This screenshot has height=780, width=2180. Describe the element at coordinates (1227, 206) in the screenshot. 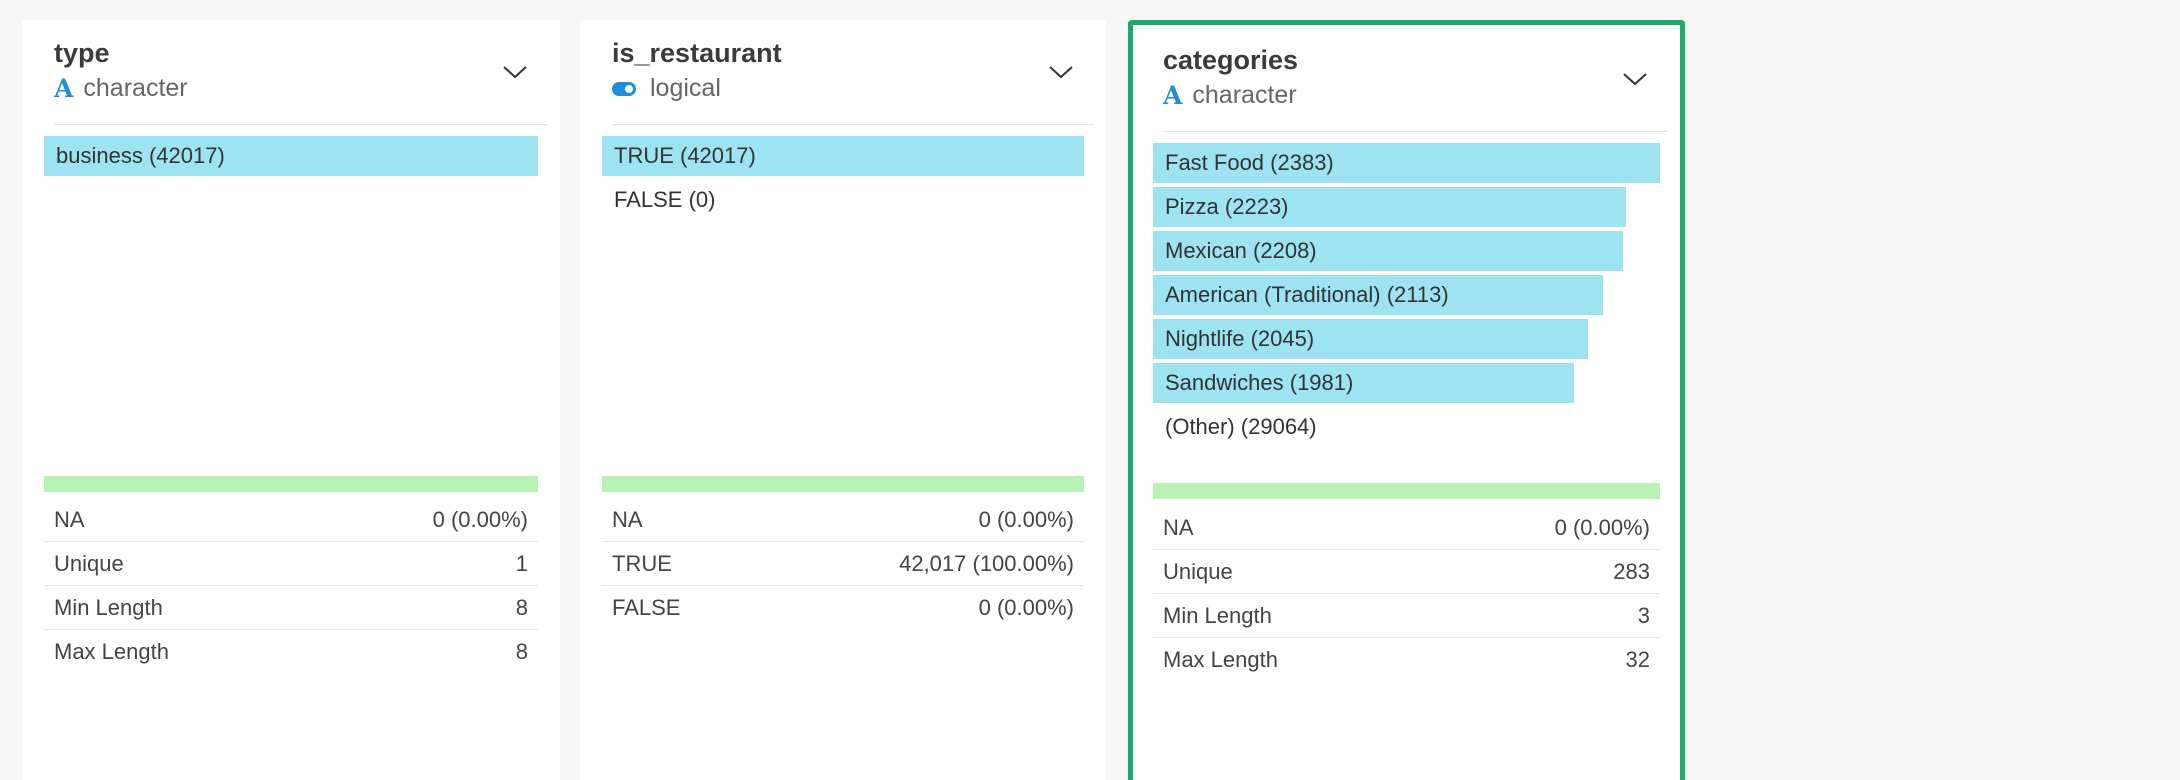

I see `value-bar-label: Pizza (2223)` at that location.